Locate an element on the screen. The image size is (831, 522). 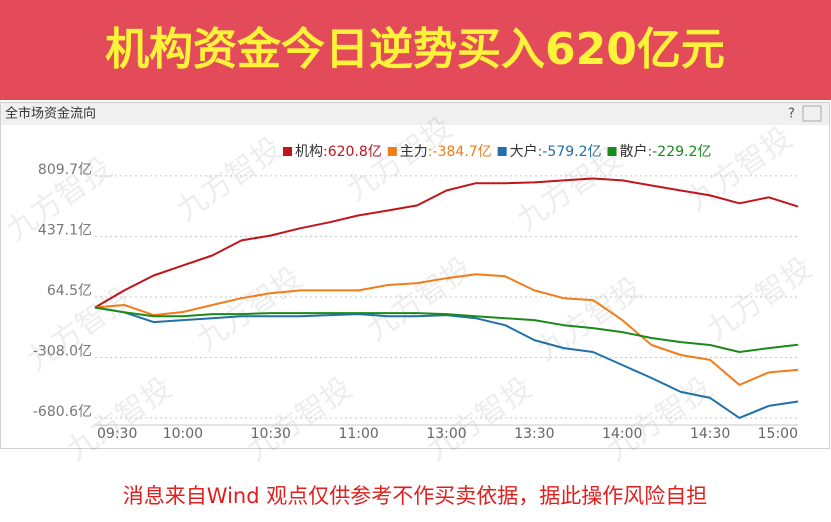
legend-value: :-229.2亿 is located at coordinates (680, 152).